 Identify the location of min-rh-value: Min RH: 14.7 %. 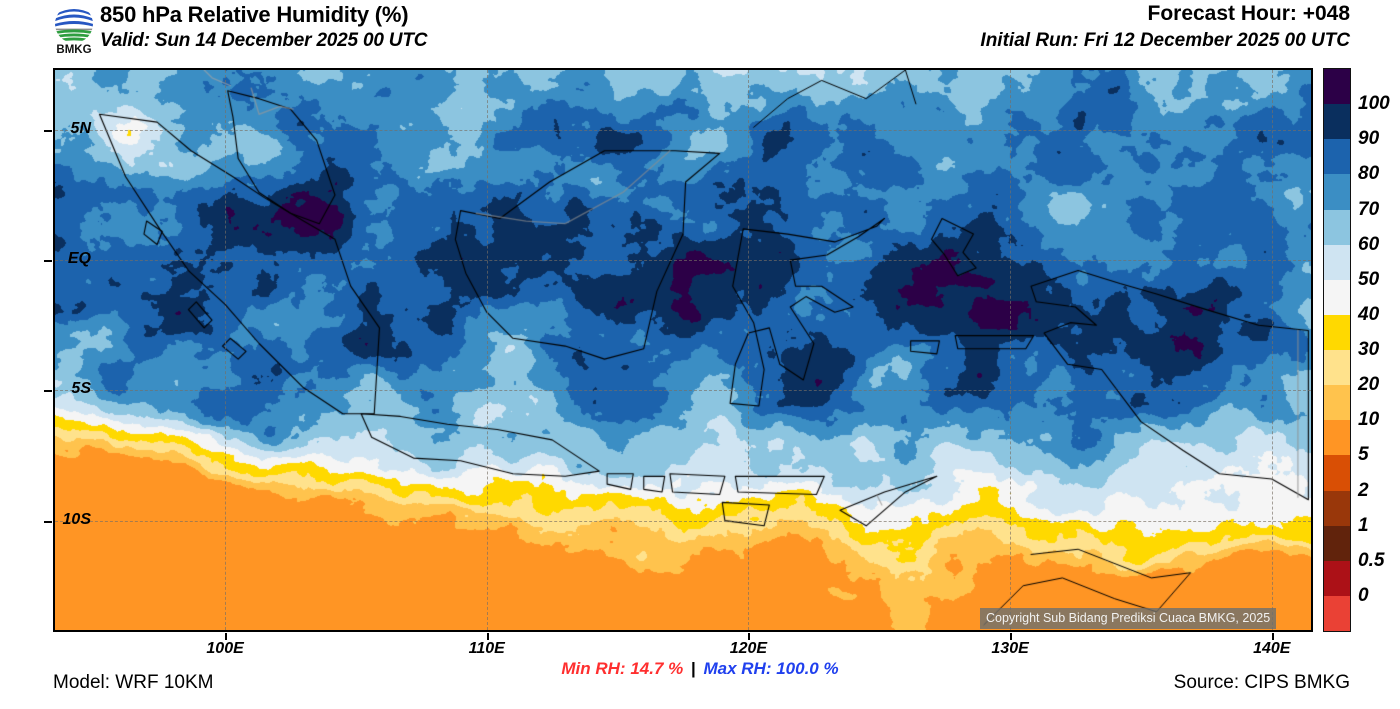
(622, 668).